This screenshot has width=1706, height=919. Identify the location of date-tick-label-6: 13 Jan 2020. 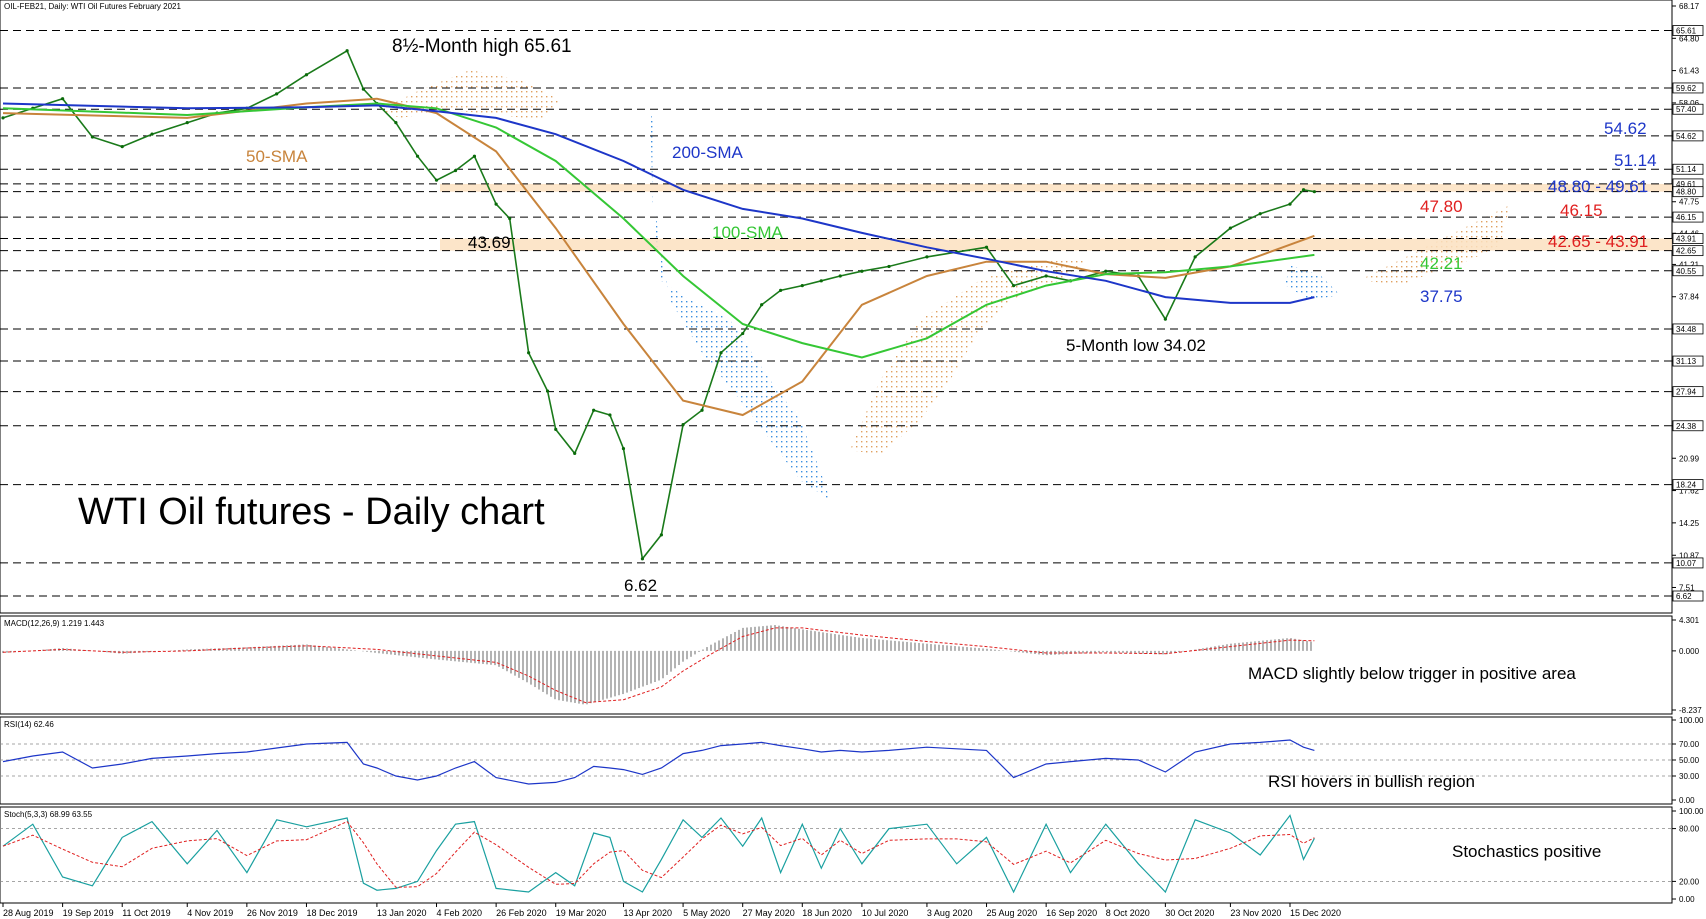
(402, 913).